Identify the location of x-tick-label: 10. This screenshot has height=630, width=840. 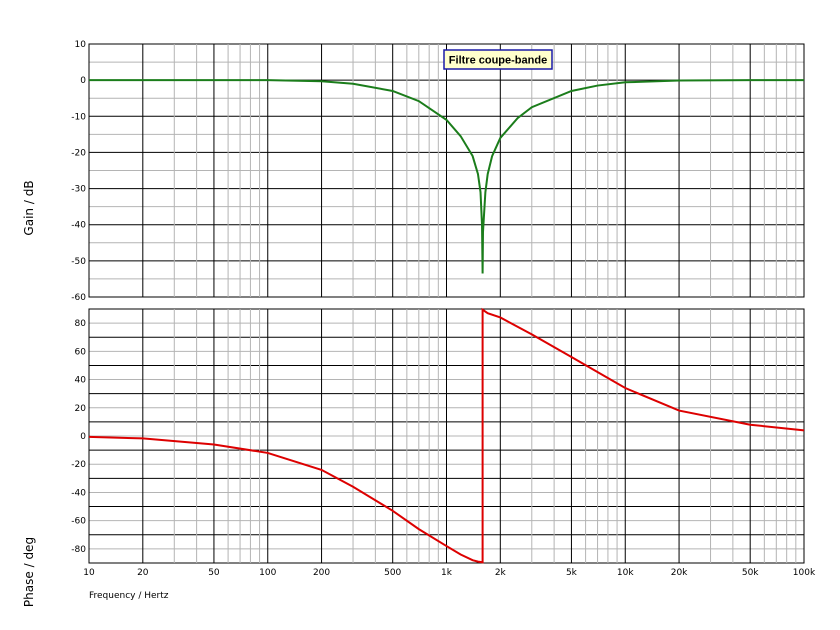
(89, 573).